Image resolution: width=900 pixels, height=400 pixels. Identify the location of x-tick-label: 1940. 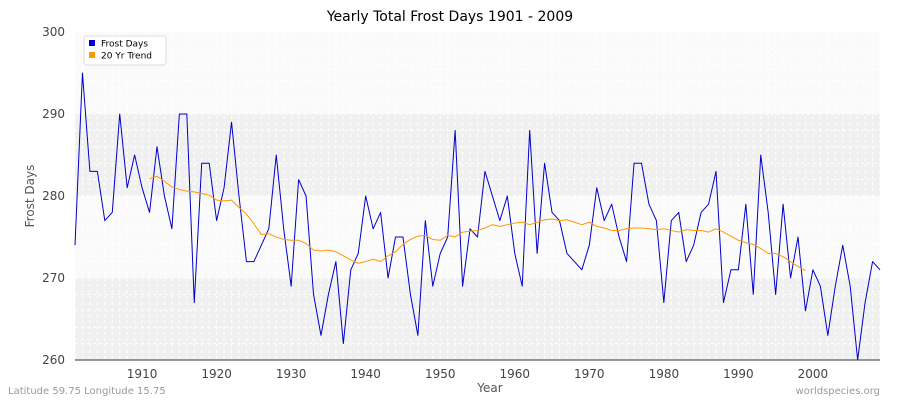
(365, 374).